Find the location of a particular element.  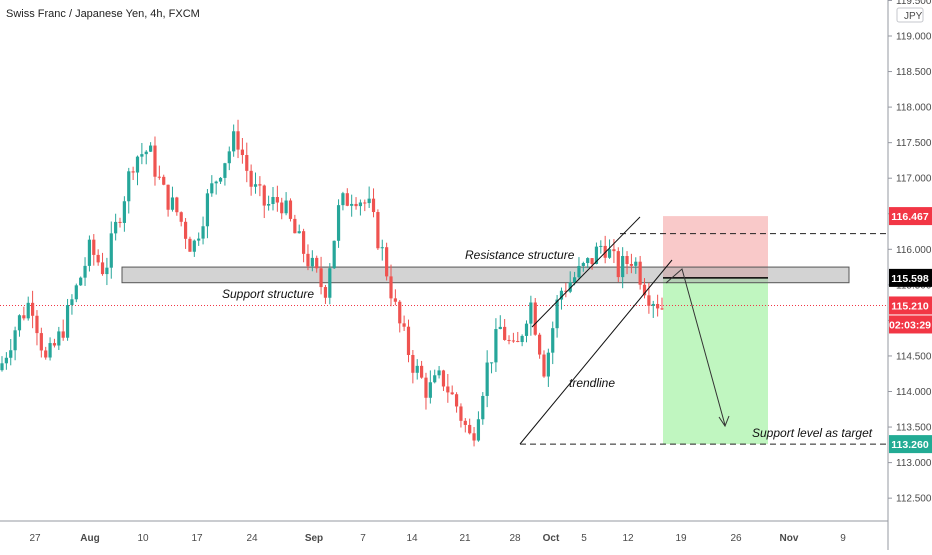

currency-box is located at coordinates (910, 15).